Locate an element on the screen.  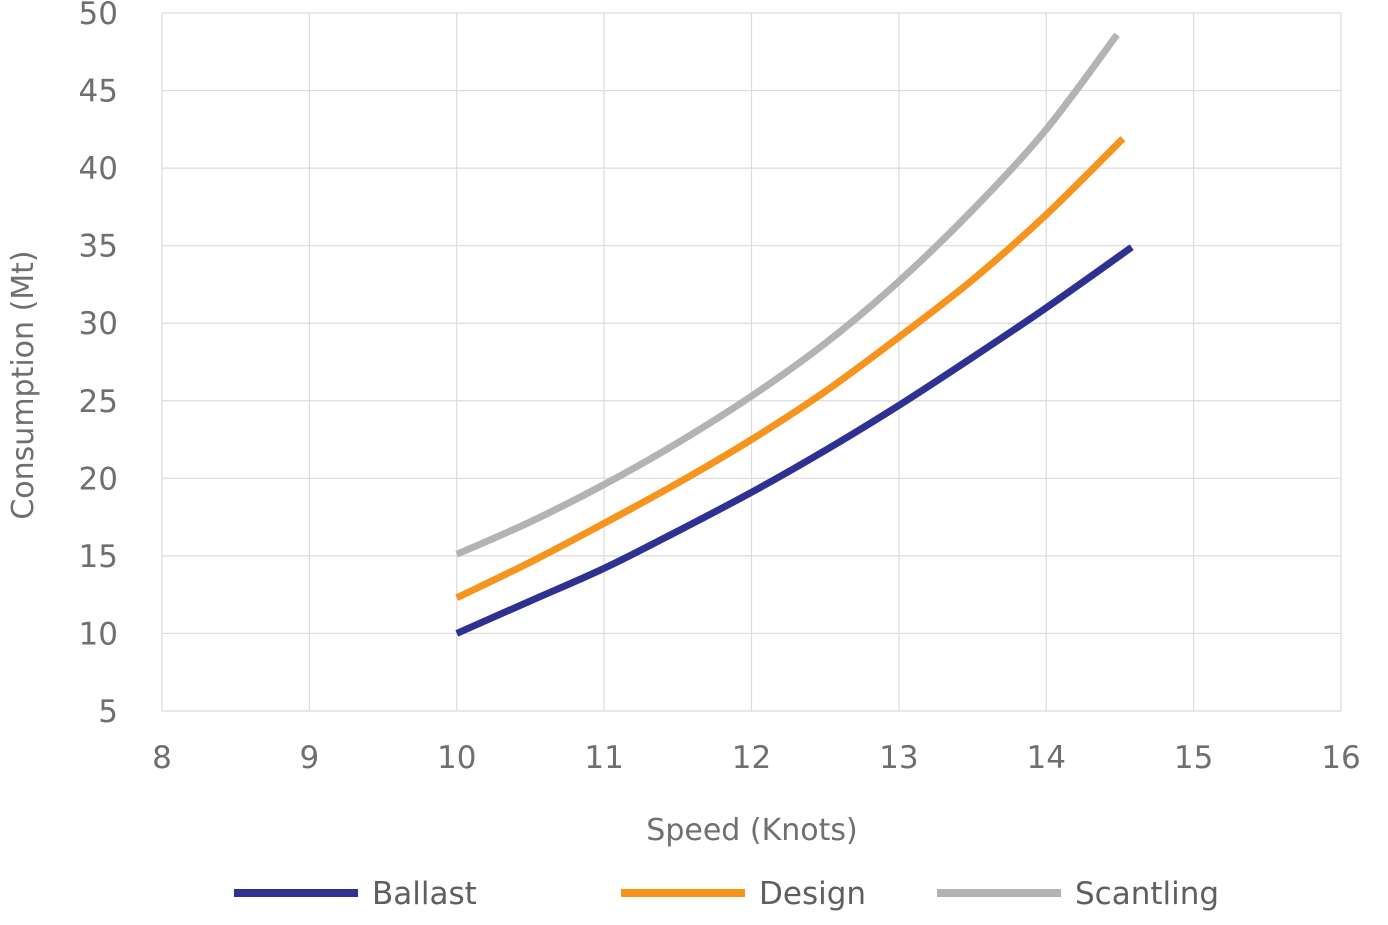
x-axis-title: Speed (Knots) is located at coordinates (751, 830).